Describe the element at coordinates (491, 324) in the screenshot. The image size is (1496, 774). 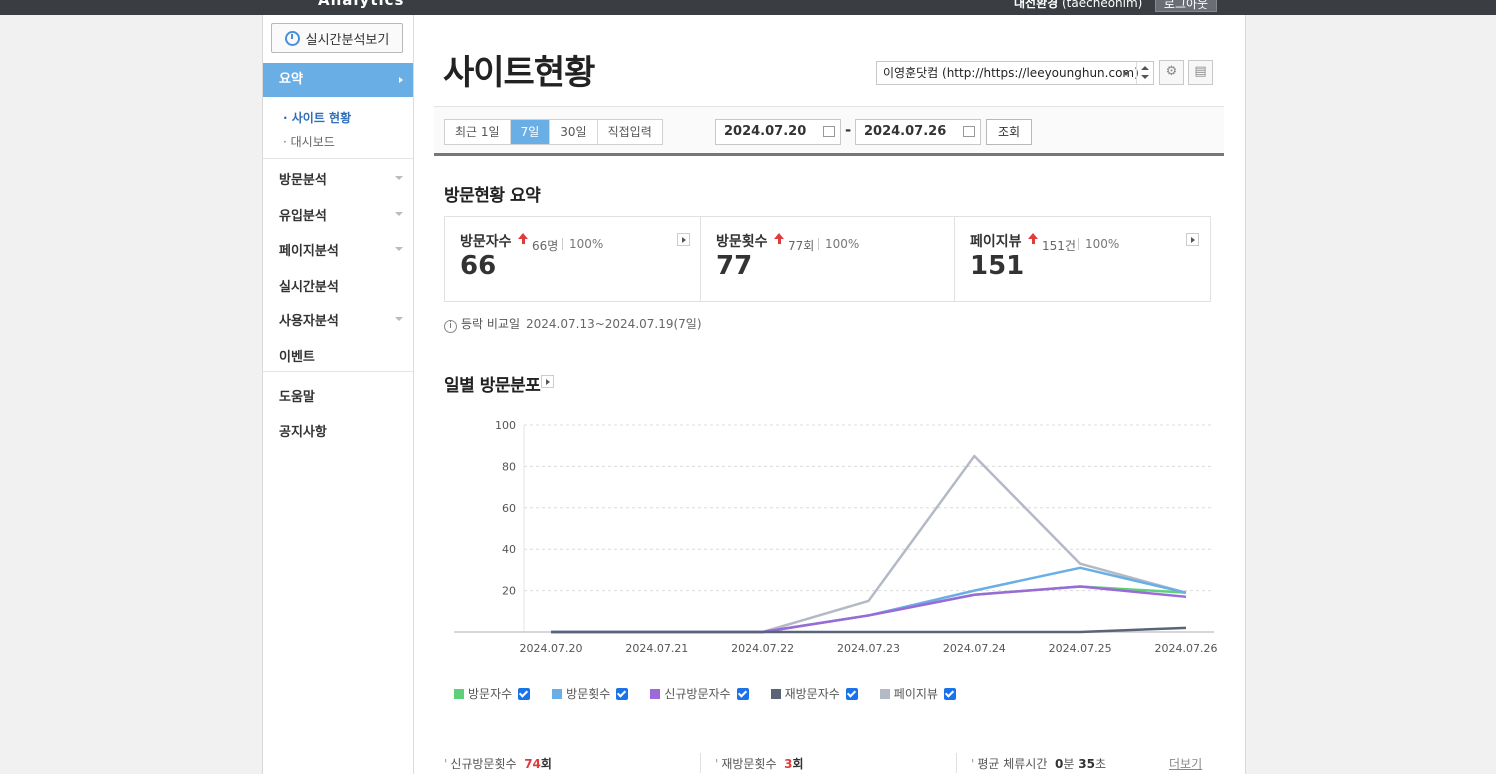
I see `compare-label: 등락 비교일` at that location.